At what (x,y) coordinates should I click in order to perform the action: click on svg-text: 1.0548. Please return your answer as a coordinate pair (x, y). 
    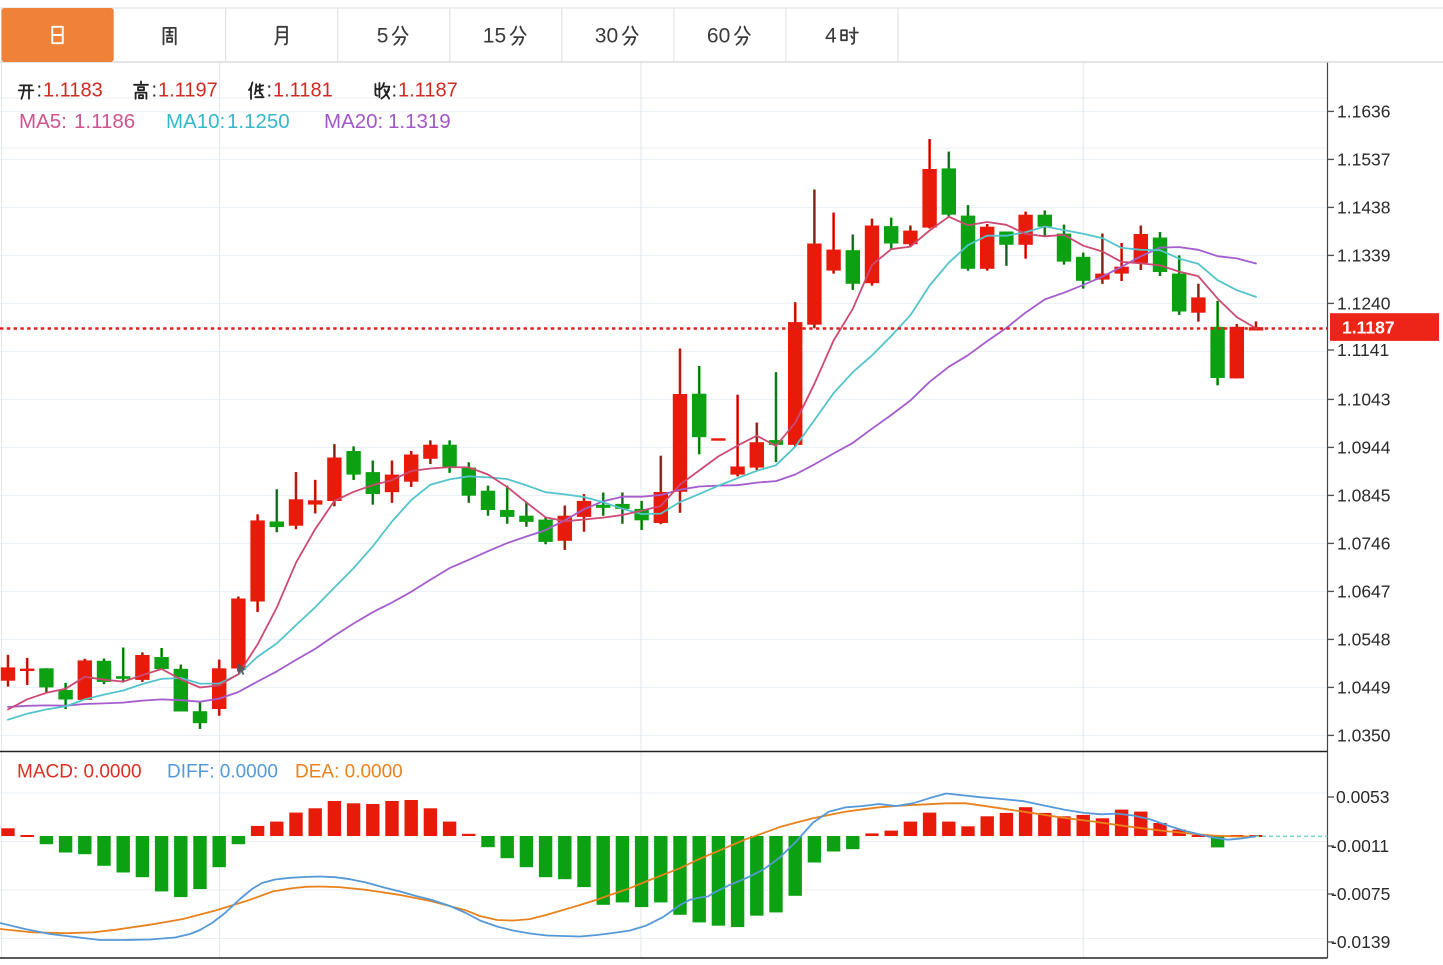
    Looking at the image, I should click on (1364, 639).